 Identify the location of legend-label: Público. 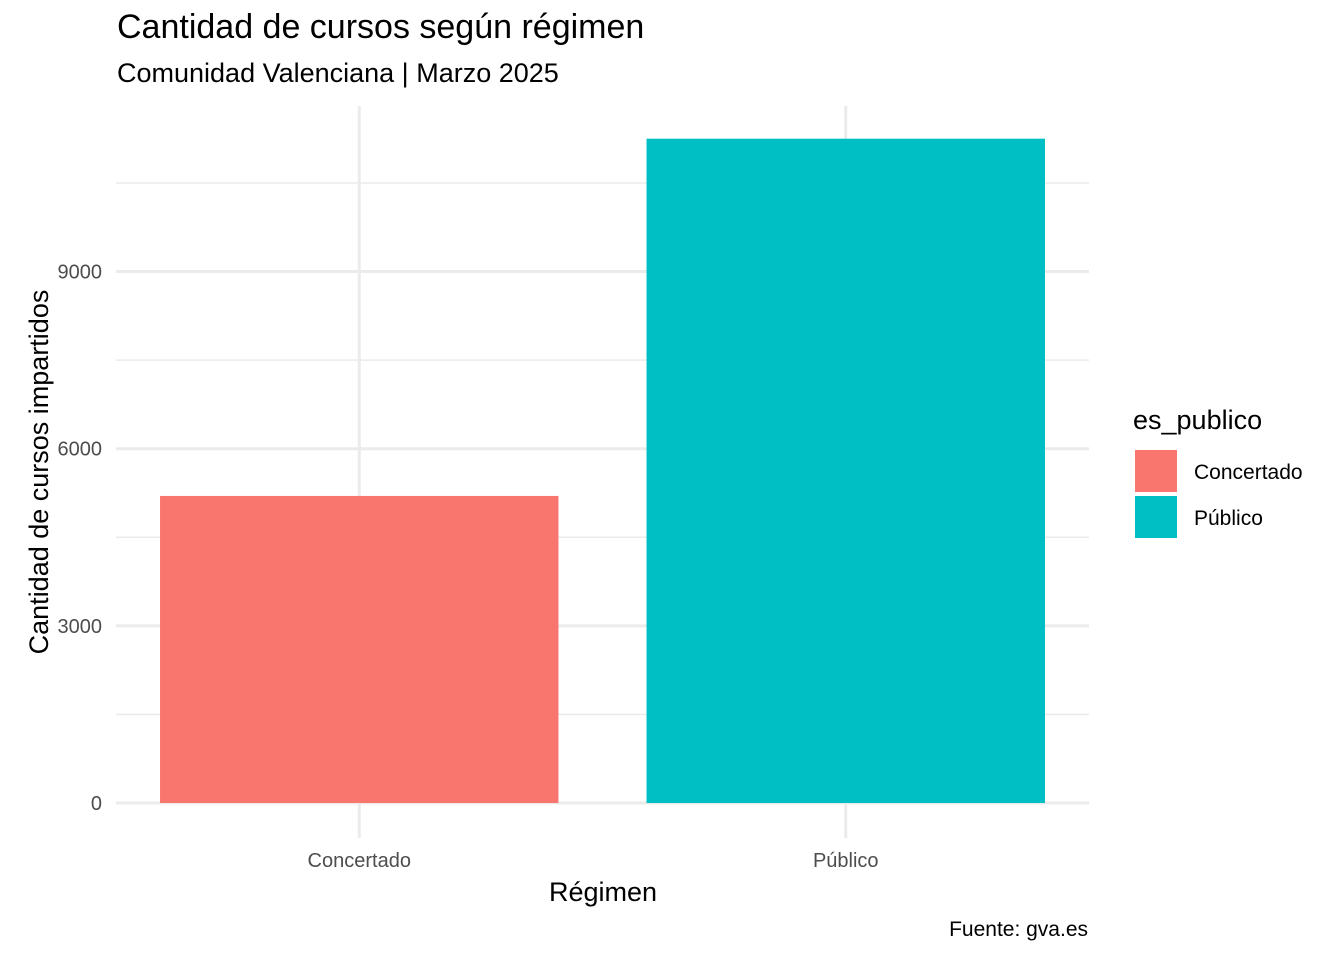
(1228, 518).